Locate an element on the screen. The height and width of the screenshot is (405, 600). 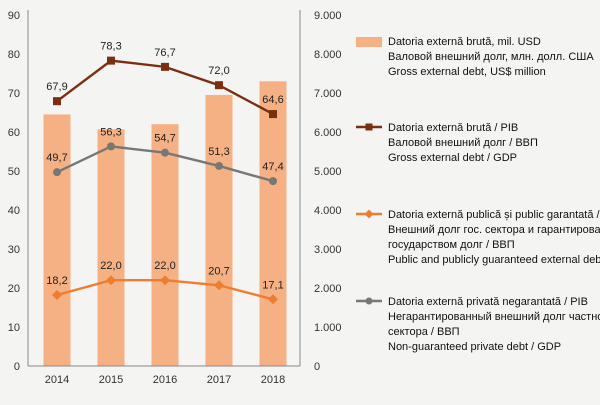
y-right-tick-label: 7.000 is located at coordinates (328, 94).